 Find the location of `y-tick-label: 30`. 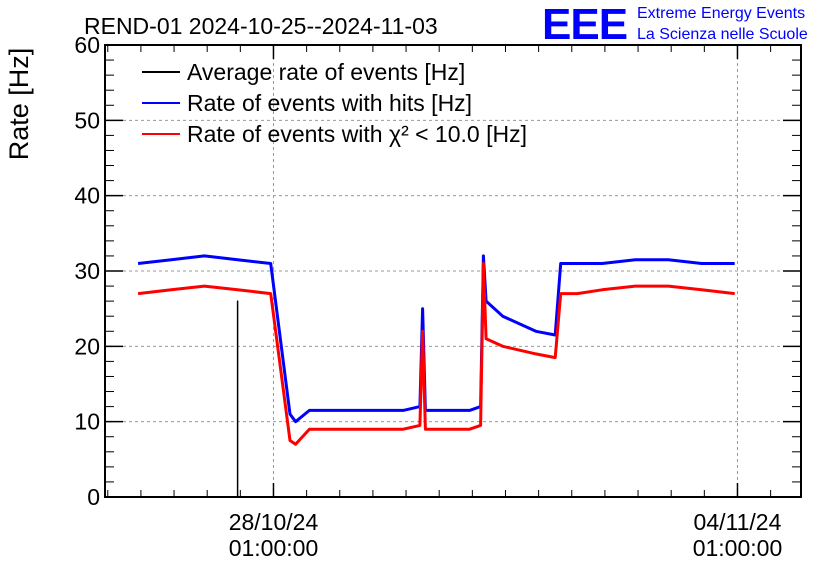

y-tick-label: 30 is located at coordinates (87, 271).